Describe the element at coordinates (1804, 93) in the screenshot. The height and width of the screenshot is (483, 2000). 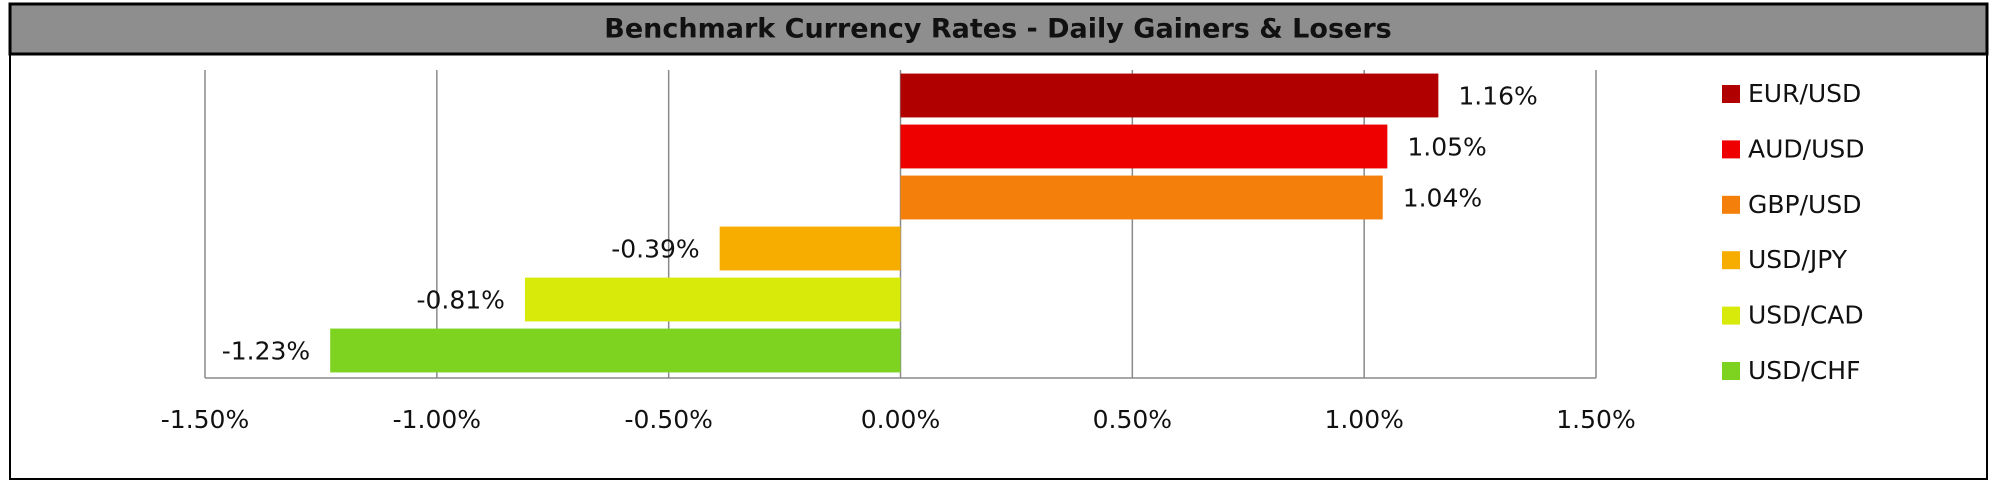
I see `legend-label: EUR/USD` at that location.